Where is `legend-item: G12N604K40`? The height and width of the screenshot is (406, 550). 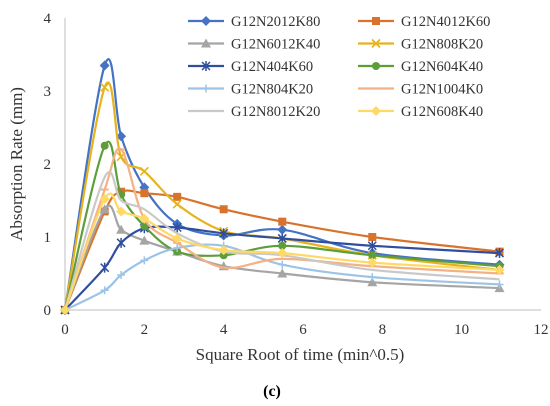
legend-item: G12N604K40 is located at coordinates (420, 67).